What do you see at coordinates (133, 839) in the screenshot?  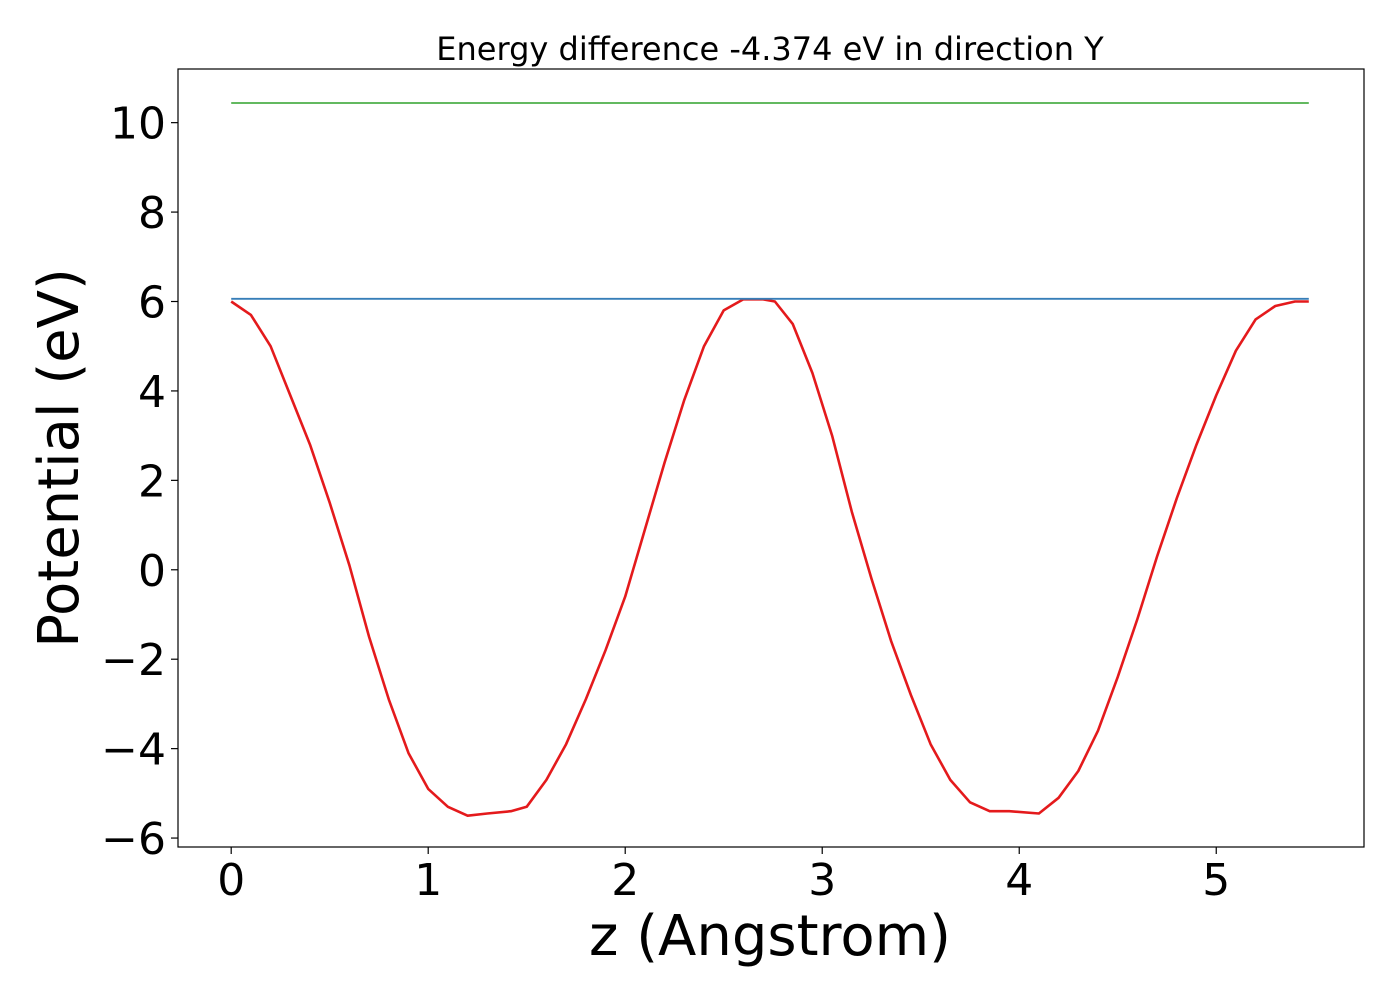 I see `y-tick-label: −6` at bounding box center [133, 839].